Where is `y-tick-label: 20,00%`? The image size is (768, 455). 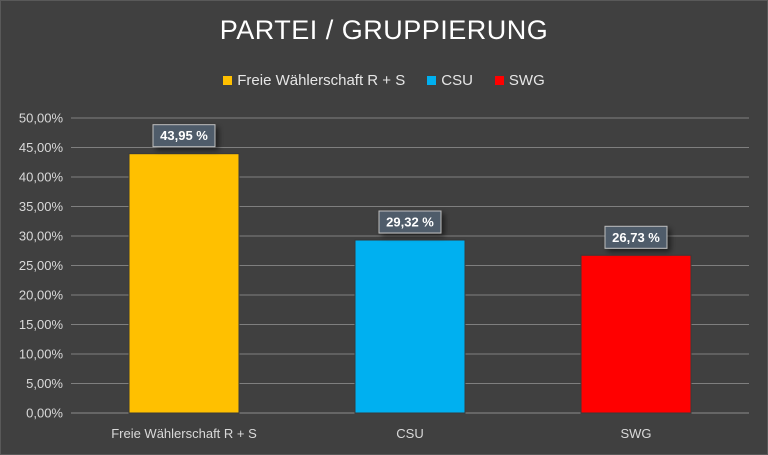 y-tick-label: 20,00% is located at coordinates (41, 295).